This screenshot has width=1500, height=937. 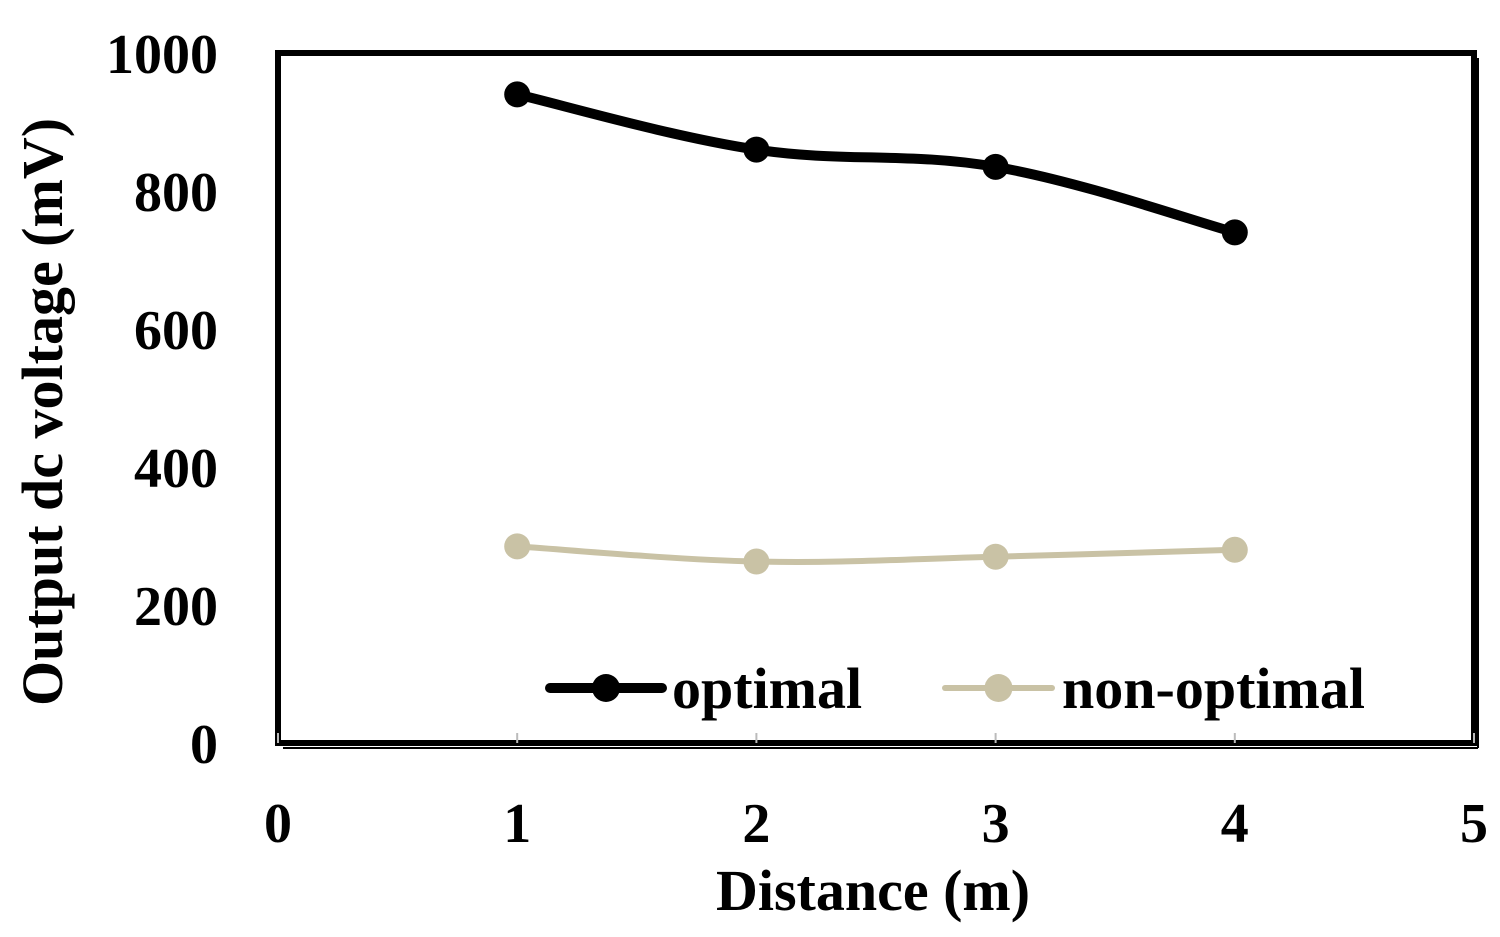 I want to click on legend-label: optimal, so click(x=767, y=688).